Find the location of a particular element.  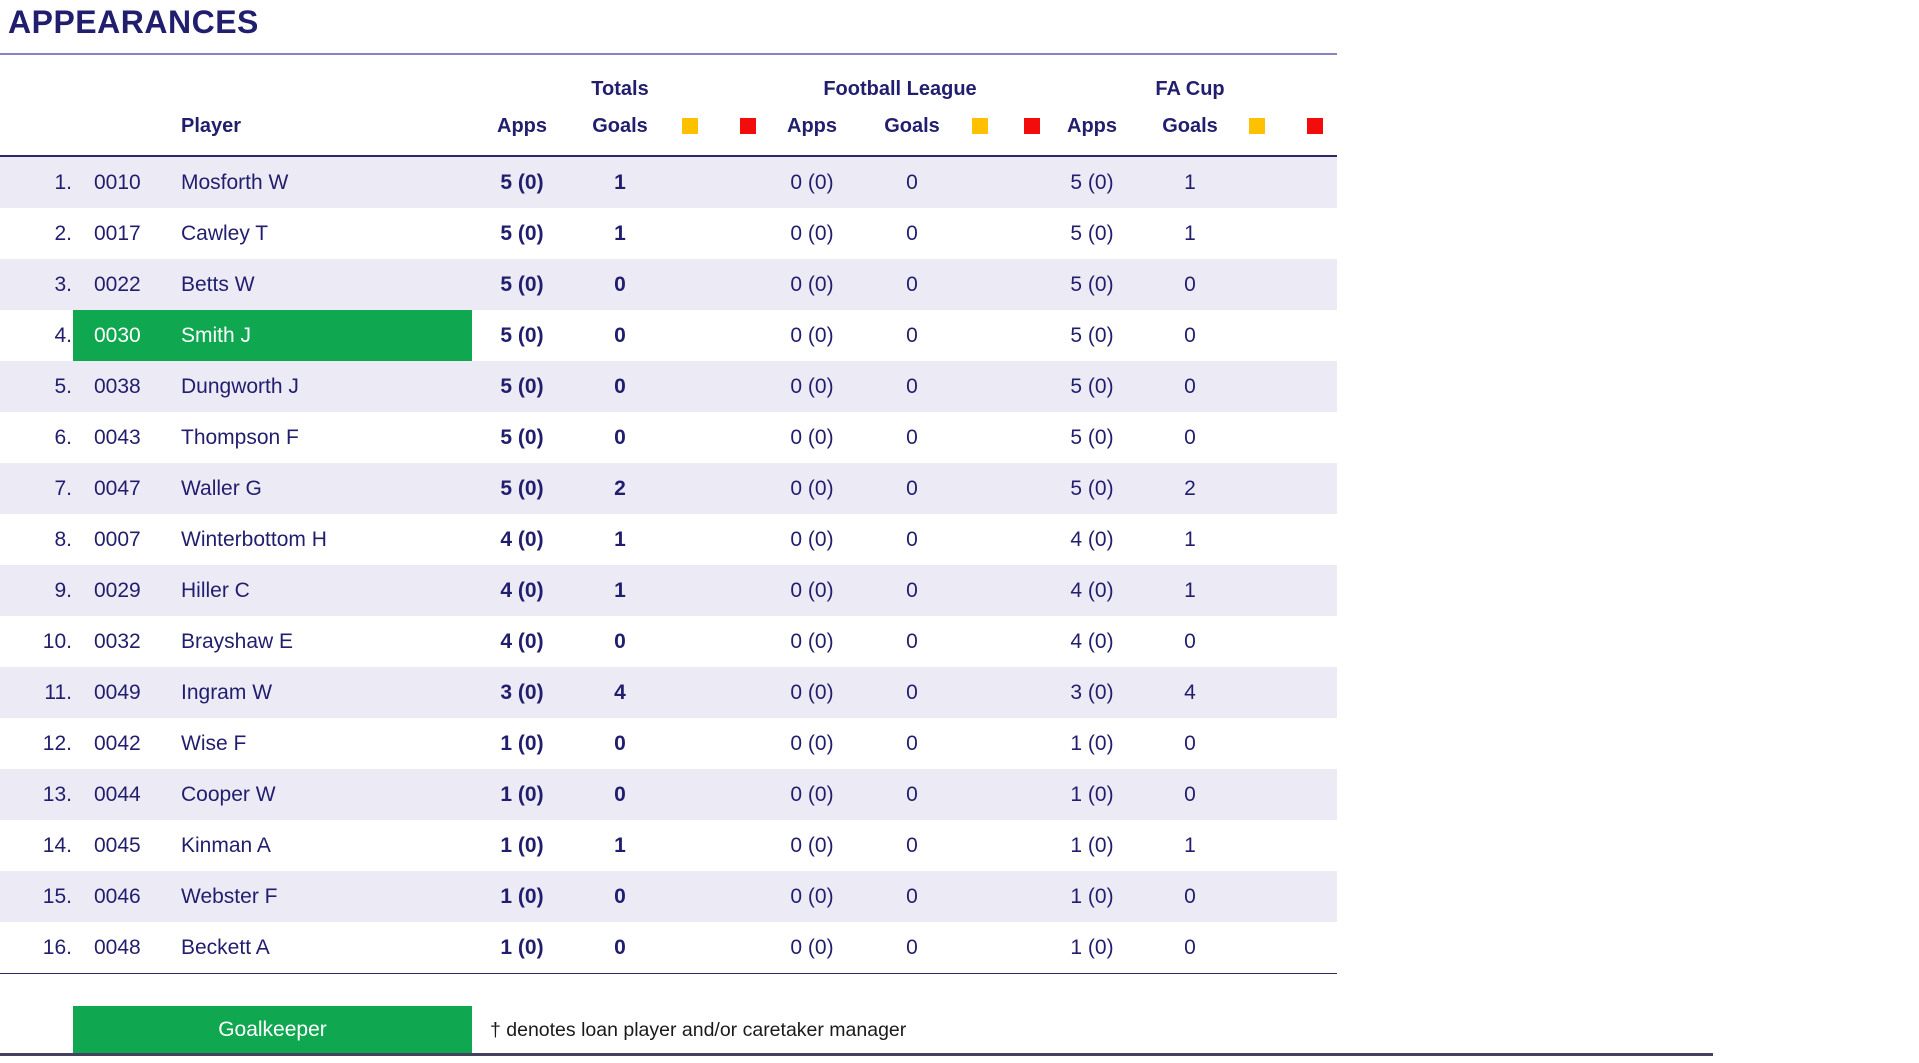

table-row: 3. 0022 Betts W 5 (0) 0 0 (0) 0 5 (0) 0 is located at coordinates (668, 284).